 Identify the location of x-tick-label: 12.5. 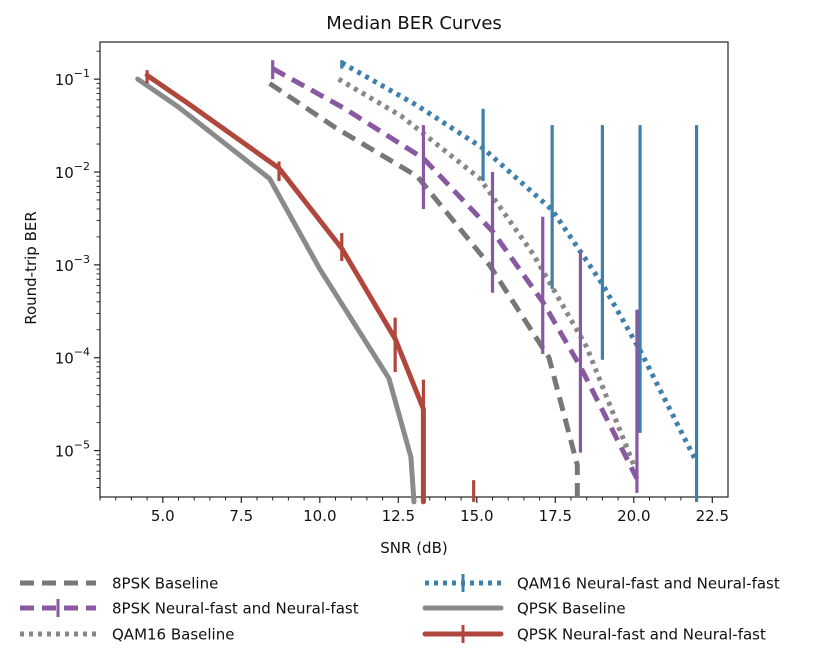
(398, 516).